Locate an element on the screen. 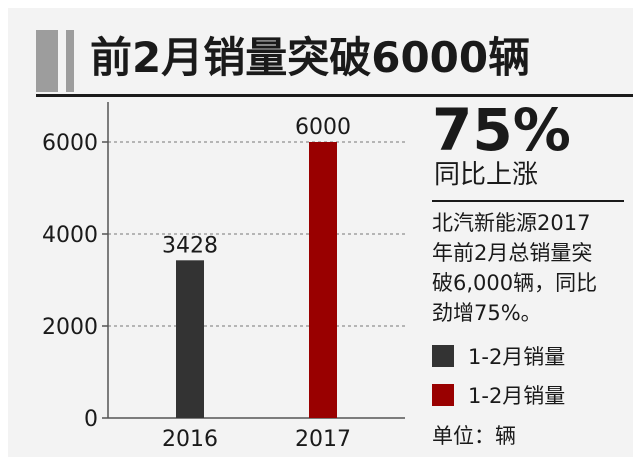 The width and height of the screenshot is (639, 463). growth-label: 同比上涨 is located at coordinates (486, 175).